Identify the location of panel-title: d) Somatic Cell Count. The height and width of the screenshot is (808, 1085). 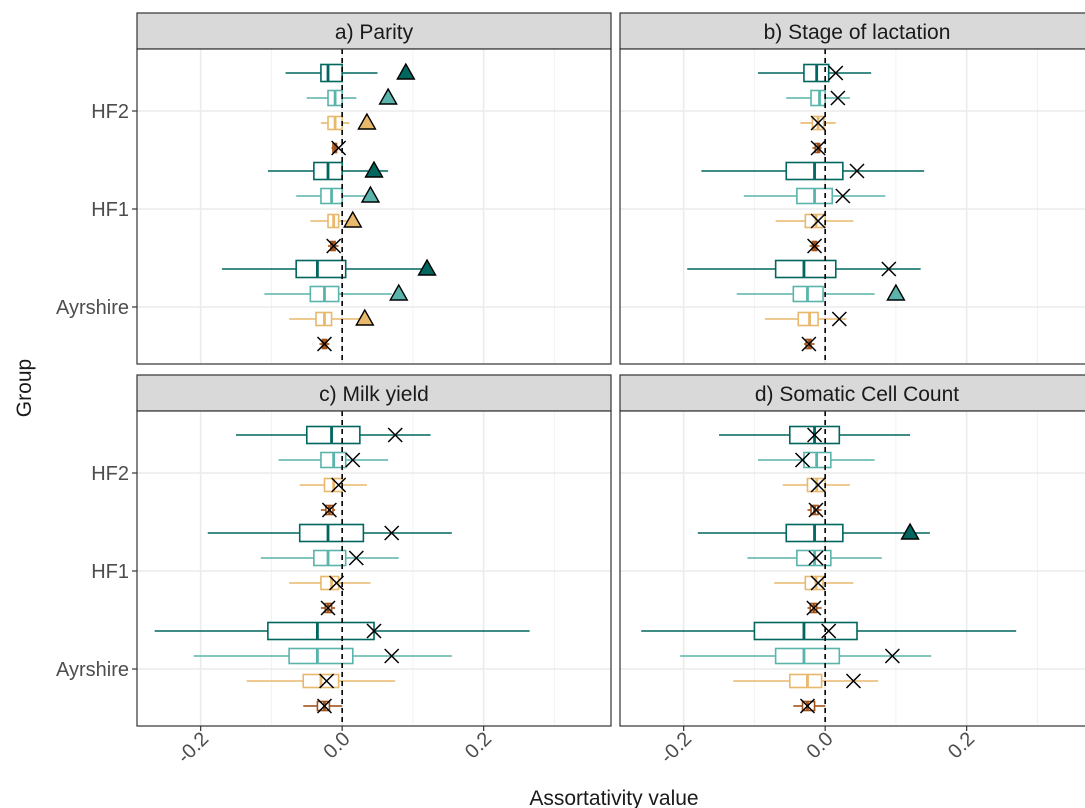
(857, 394).